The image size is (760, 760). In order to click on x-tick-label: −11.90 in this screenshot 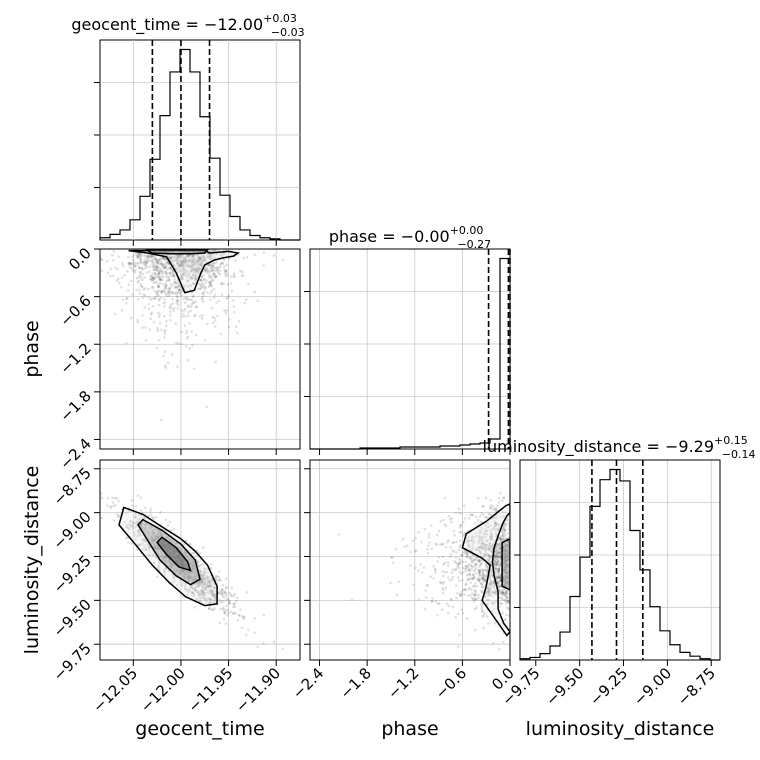, I will do `click(258, 690)`.